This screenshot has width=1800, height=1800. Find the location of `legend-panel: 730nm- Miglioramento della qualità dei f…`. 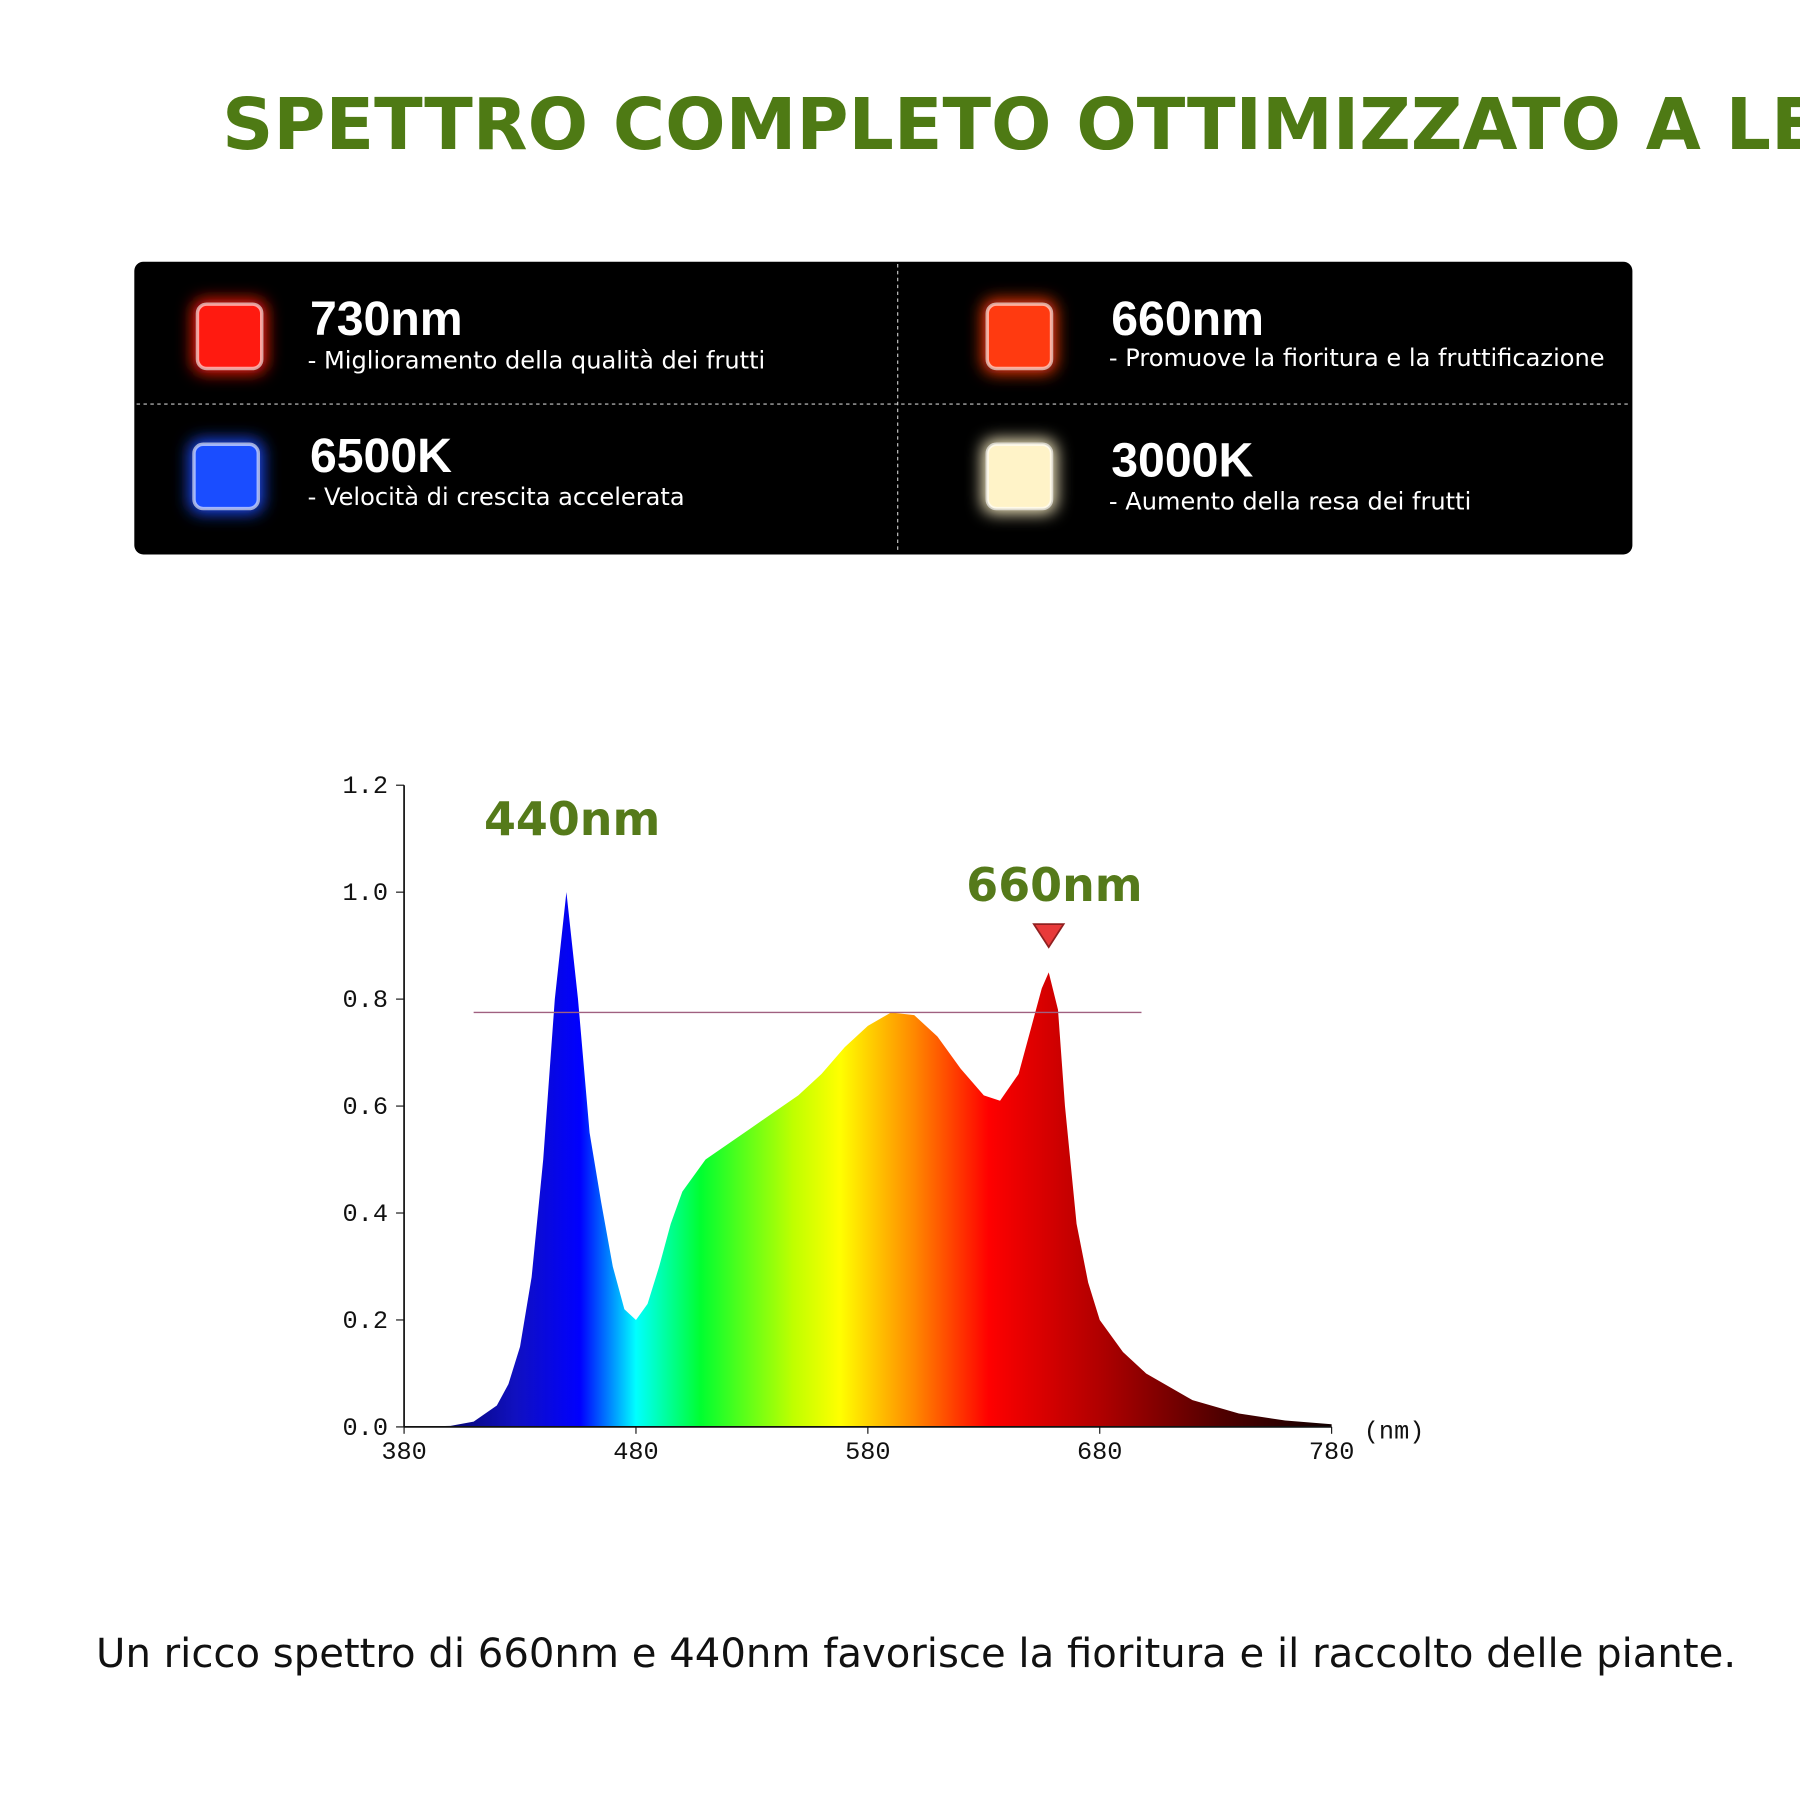

legend-panel: 730nm- Miglioramento della qualità dei f… is located at coordinates (883, 408).